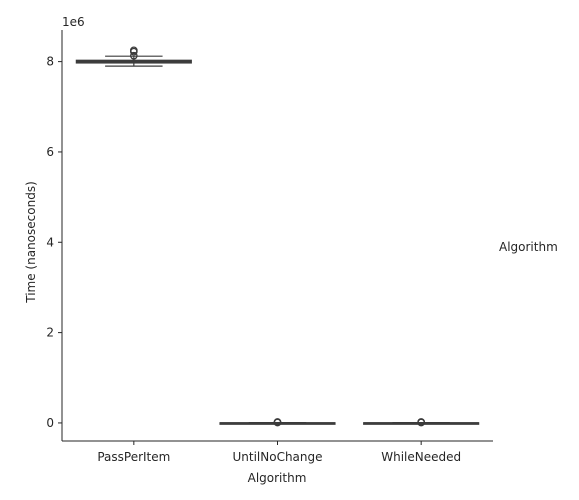 This screenshot has height=500, width=579. Describe the element at coordinates (277, 457) in the screenshot. I see `x-tick-label: UntilNoChange` at that location.